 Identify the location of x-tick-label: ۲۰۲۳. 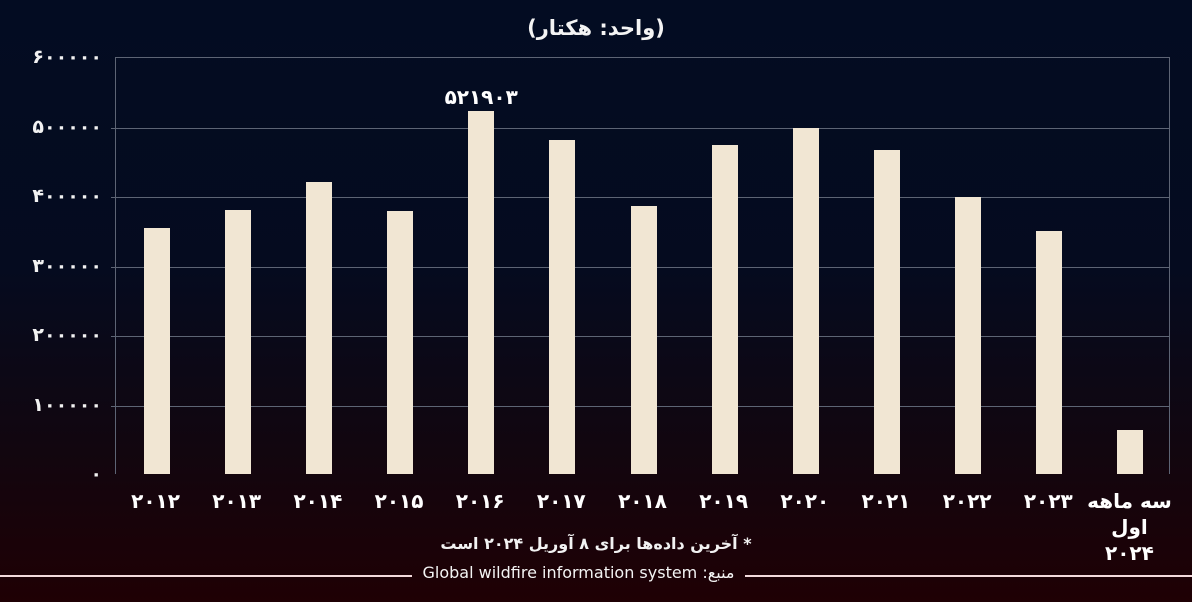
(1048, 501).